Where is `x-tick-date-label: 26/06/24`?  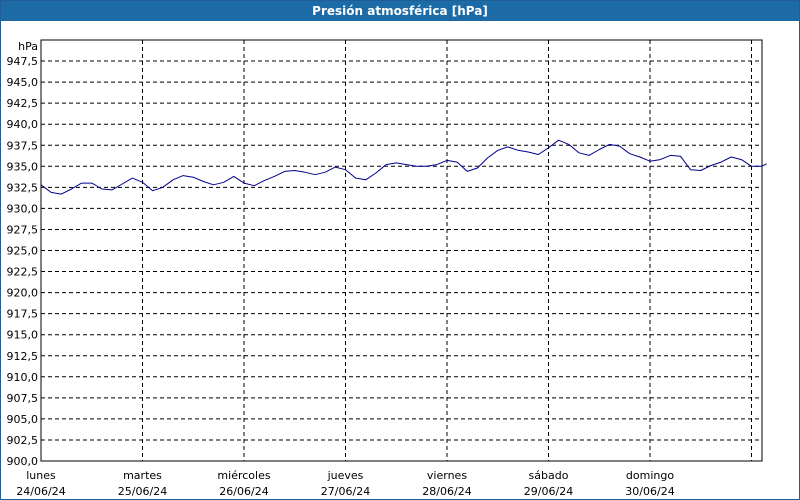 x-tick-date-label: 26/06/24 is located at coordinates (243, 491).